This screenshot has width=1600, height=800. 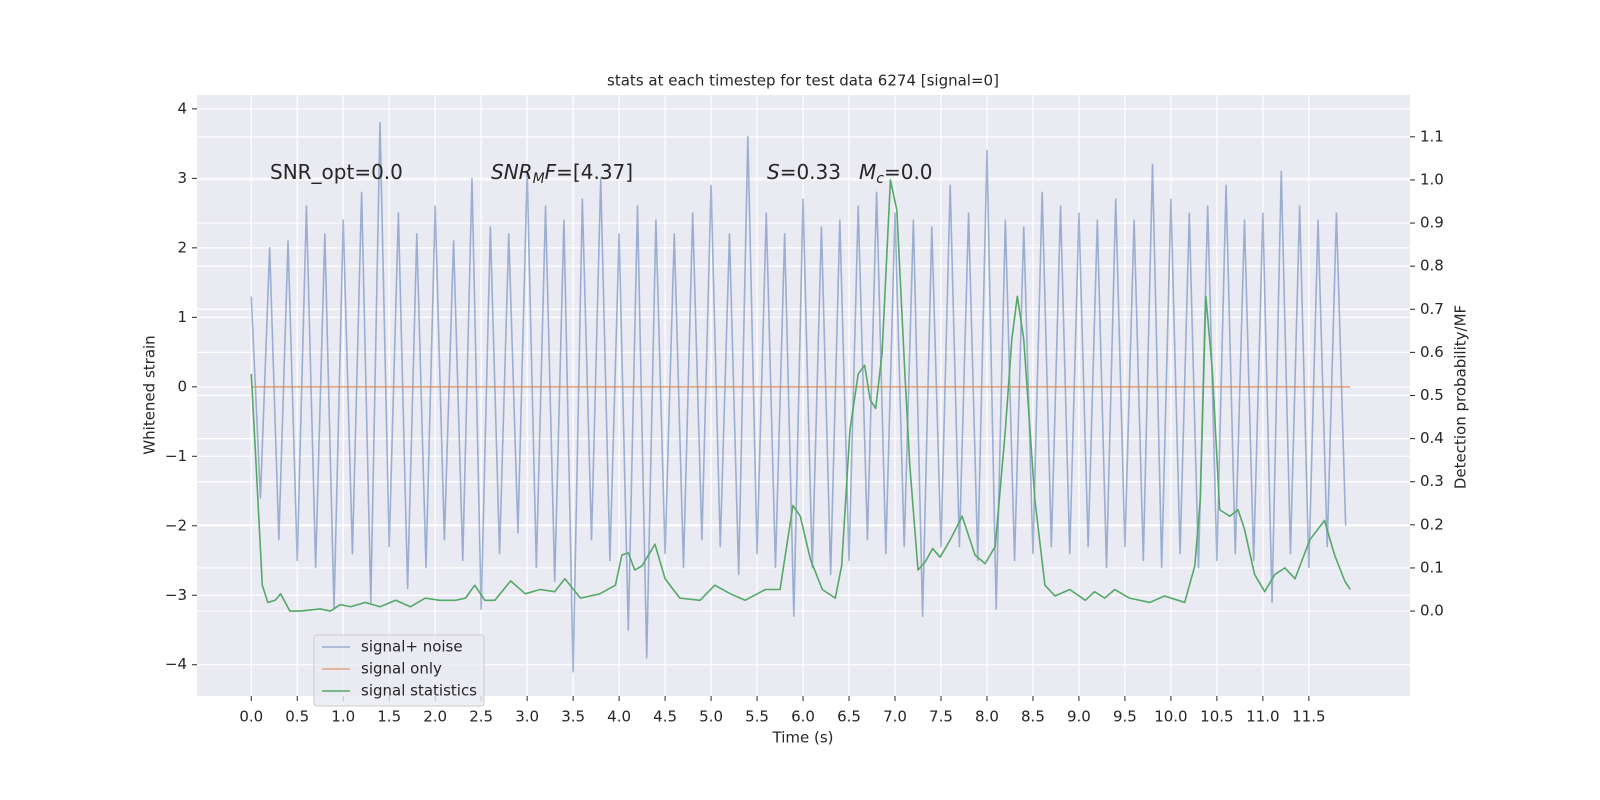 What do you see at coordinates (527, 717) in the screenshot?
I see `x-tick-label: 3.0` at bounding box center [527, 717].